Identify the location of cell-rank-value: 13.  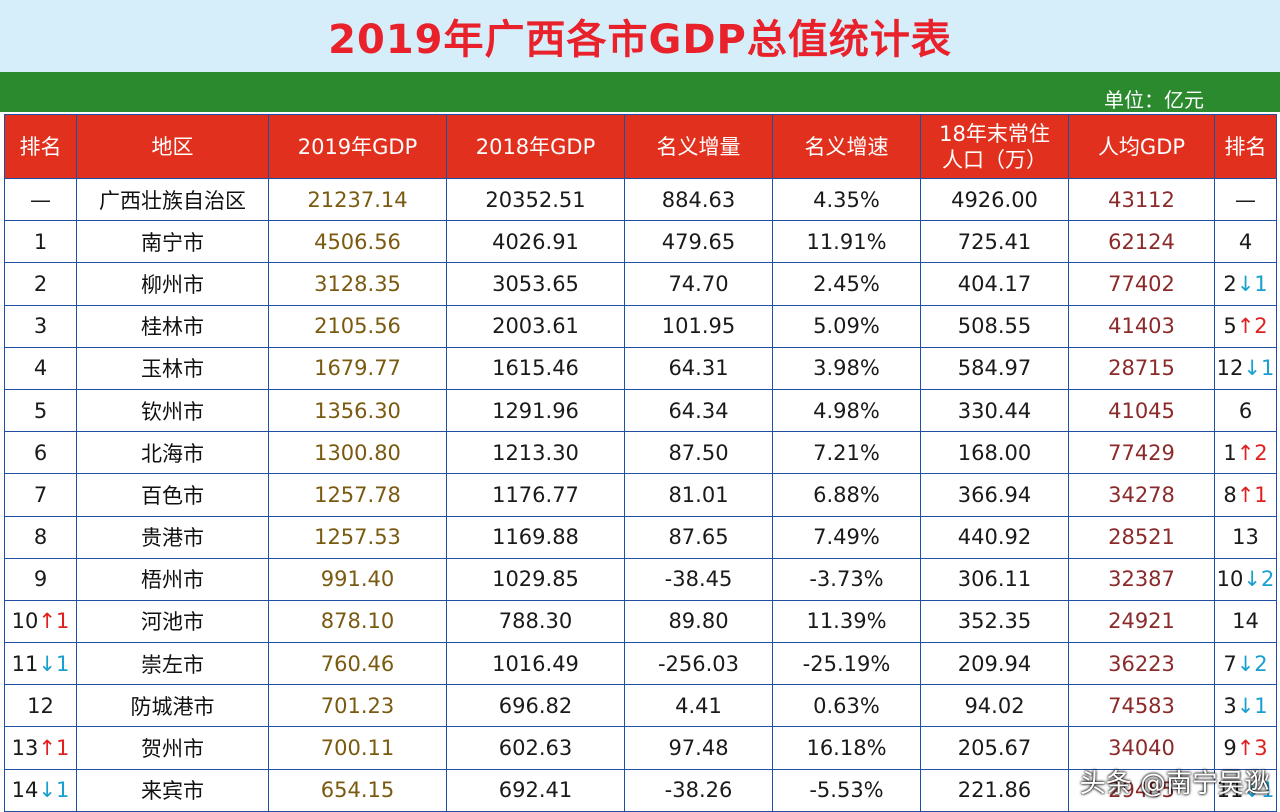
(25, 748).